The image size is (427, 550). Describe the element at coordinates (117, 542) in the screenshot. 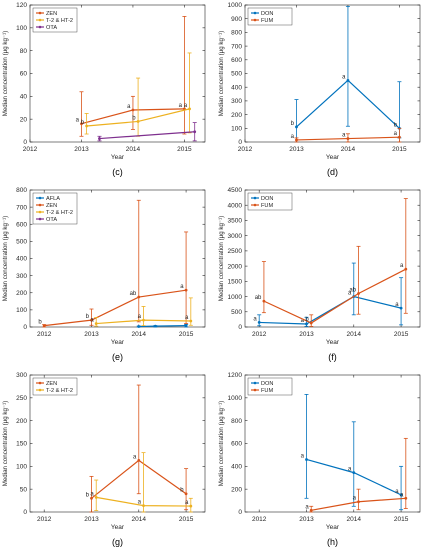

I see `panel-label: (g)` at that location.